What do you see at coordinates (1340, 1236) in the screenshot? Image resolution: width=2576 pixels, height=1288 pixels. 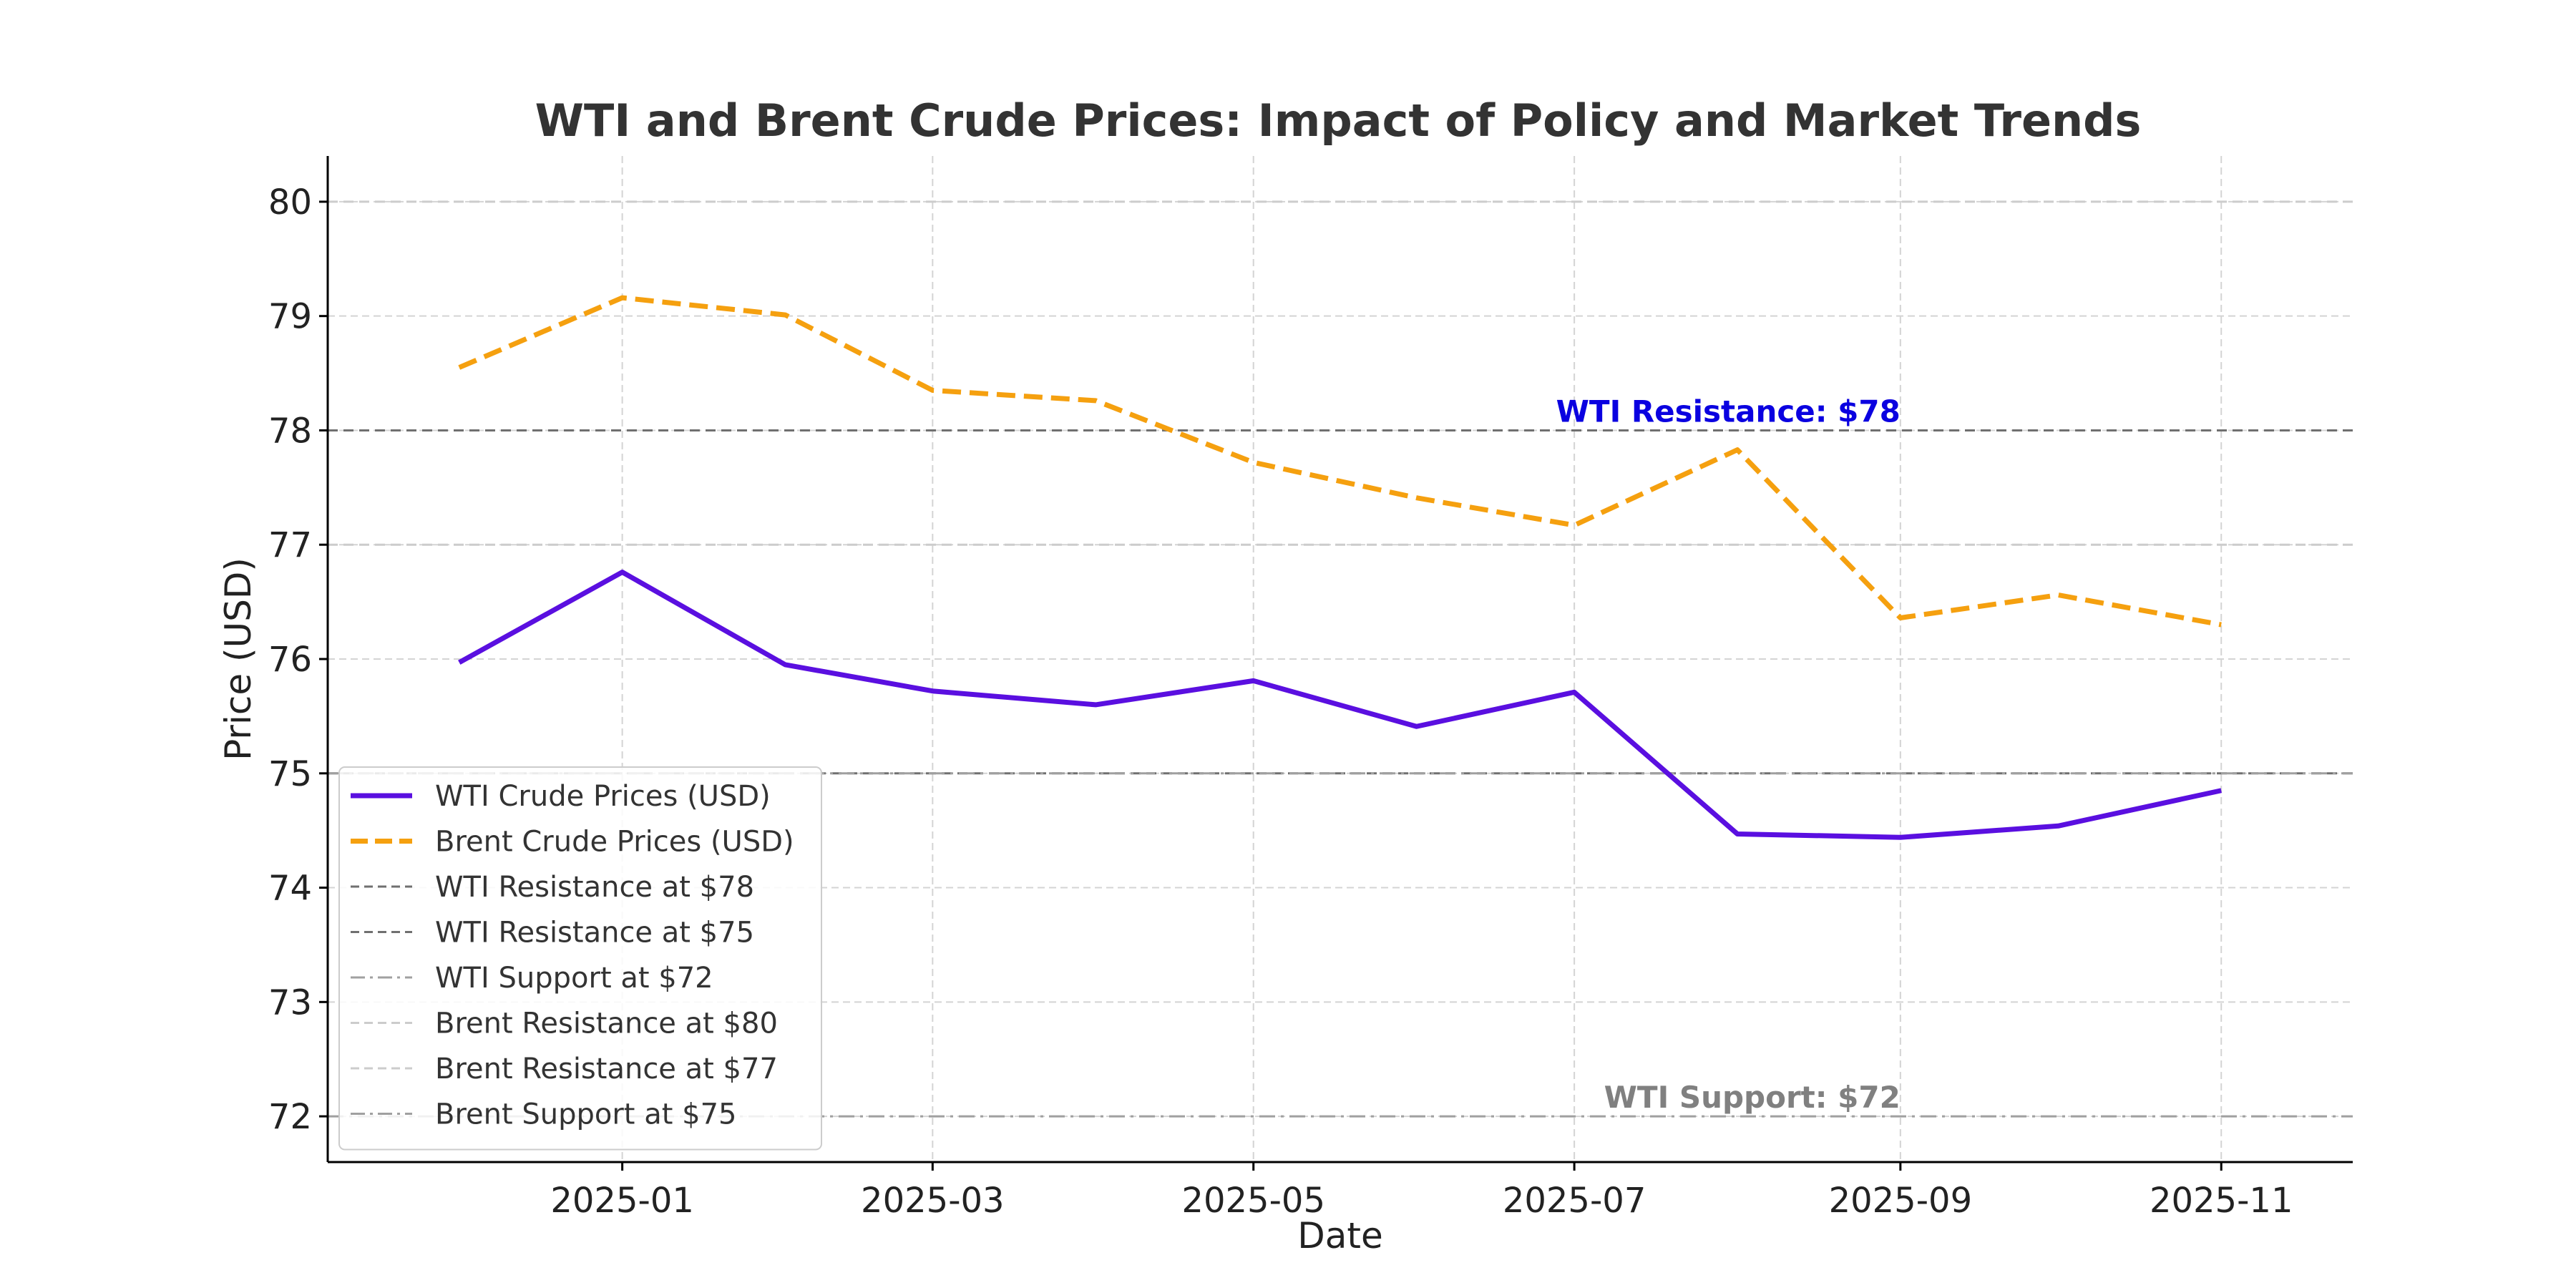 I see `x-axis-label: Date` at bounding box center [1340, 1236].